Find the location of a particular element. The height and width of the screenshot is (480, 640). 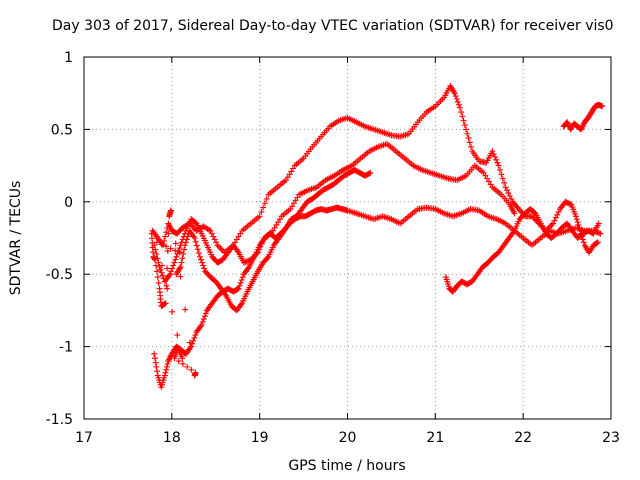

y-tick-label: -1 is located at coordinates (66, 348).